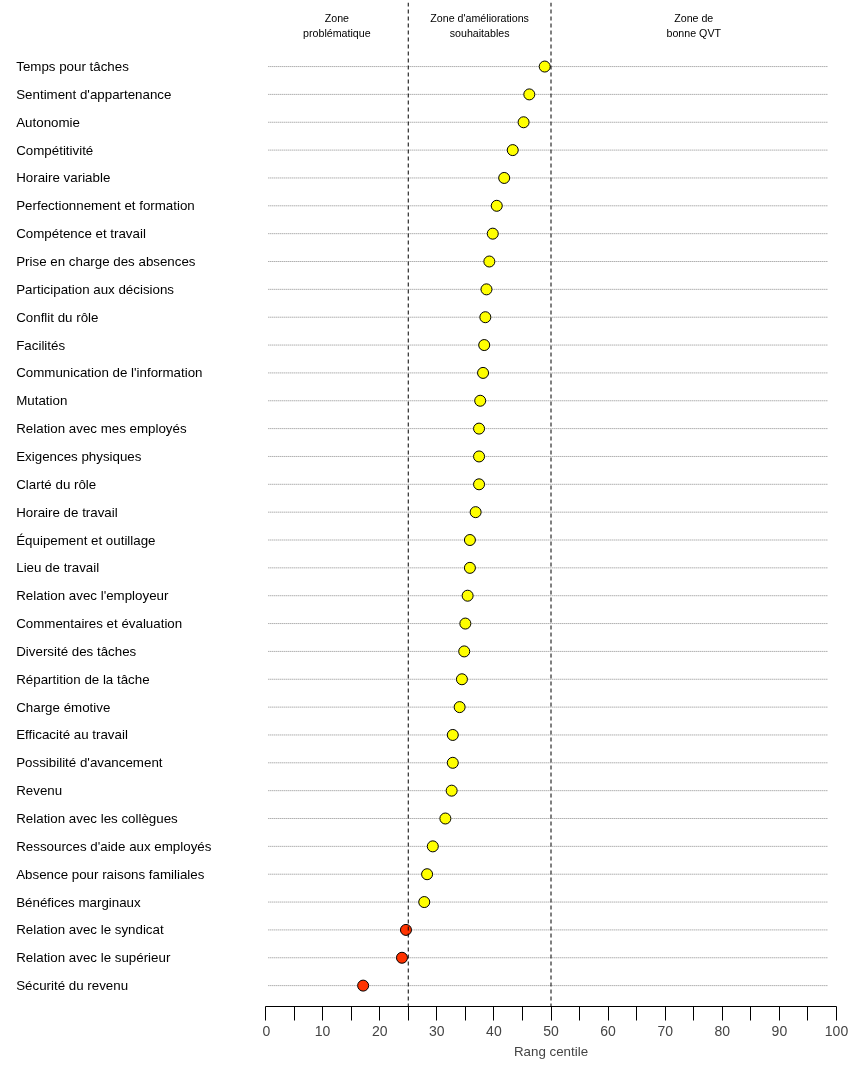 The width and height of the screenshot is (859, 1082). Describe the element at coordinates (73, 67) in the screenshot. I see `y-tick-label: Temps pour tâches` at that location.